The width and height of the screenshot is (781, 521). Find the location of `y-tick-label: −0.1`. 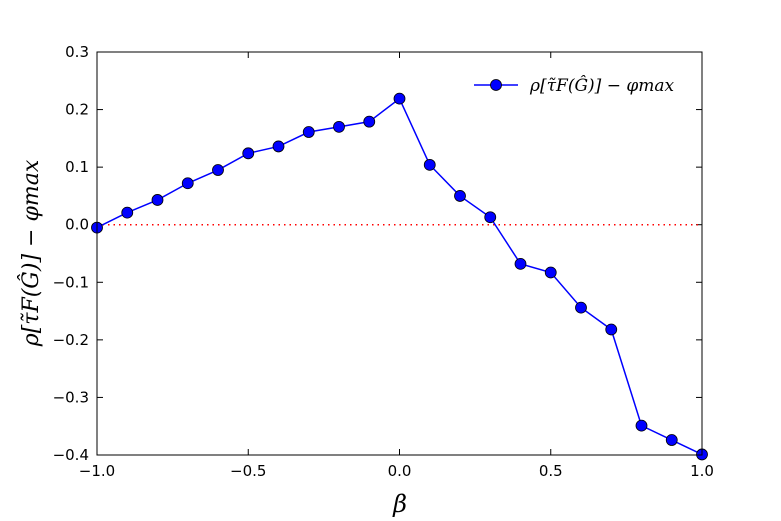

y-tick-label: −0.1 is located at coordinates (71, 282).